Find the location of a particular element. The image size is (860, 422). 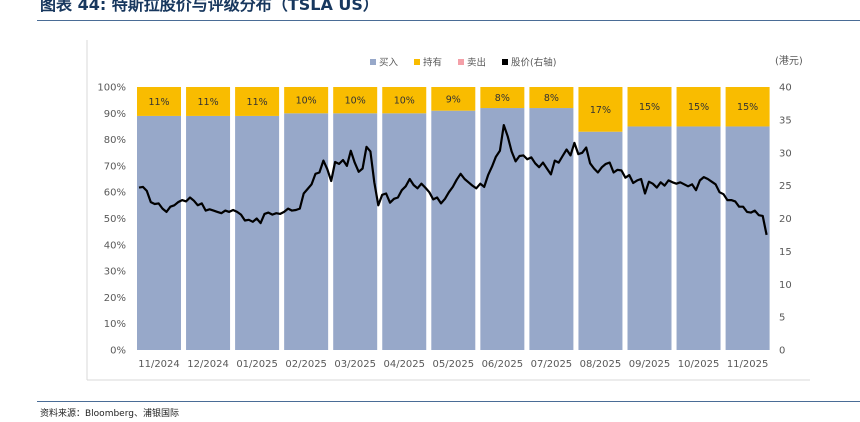

x-tick-label: 02/2025 is located at coordinates (306, 364).